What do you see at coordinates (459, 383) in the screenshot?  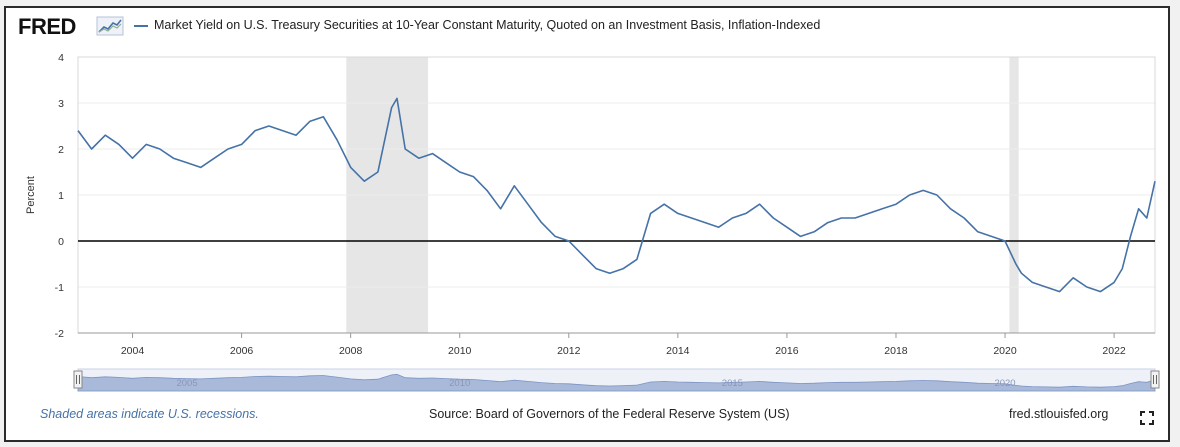 I see `navigator-label: 2010` at bounding box center [459, 383].